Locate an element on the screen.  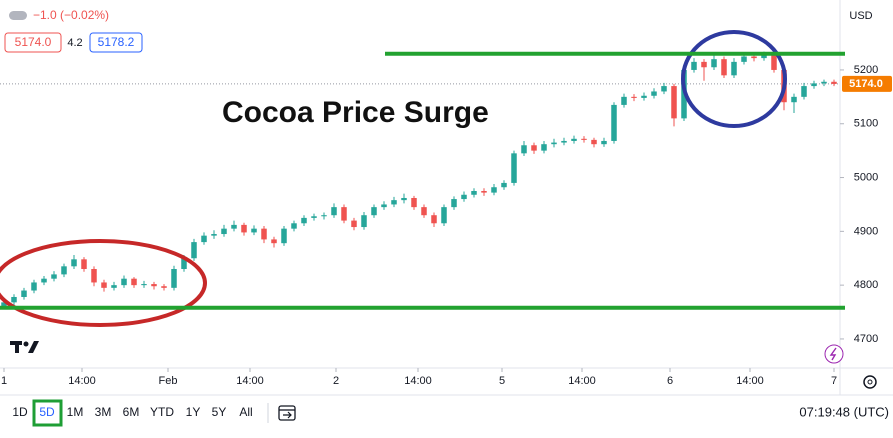
y-tick-label: 5000 is located at coordinates (866, 177).